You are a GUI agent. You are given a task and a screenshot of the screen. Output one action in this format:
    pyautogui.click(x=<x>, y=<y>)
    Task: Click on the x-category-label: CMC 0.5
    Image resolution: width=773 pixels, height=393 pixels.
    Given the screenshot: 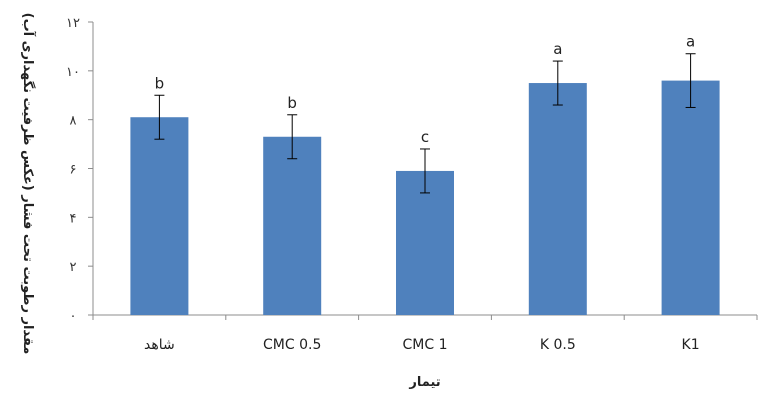 What is the action you would take?
    pyautogui.click(x=292, y=345)
    